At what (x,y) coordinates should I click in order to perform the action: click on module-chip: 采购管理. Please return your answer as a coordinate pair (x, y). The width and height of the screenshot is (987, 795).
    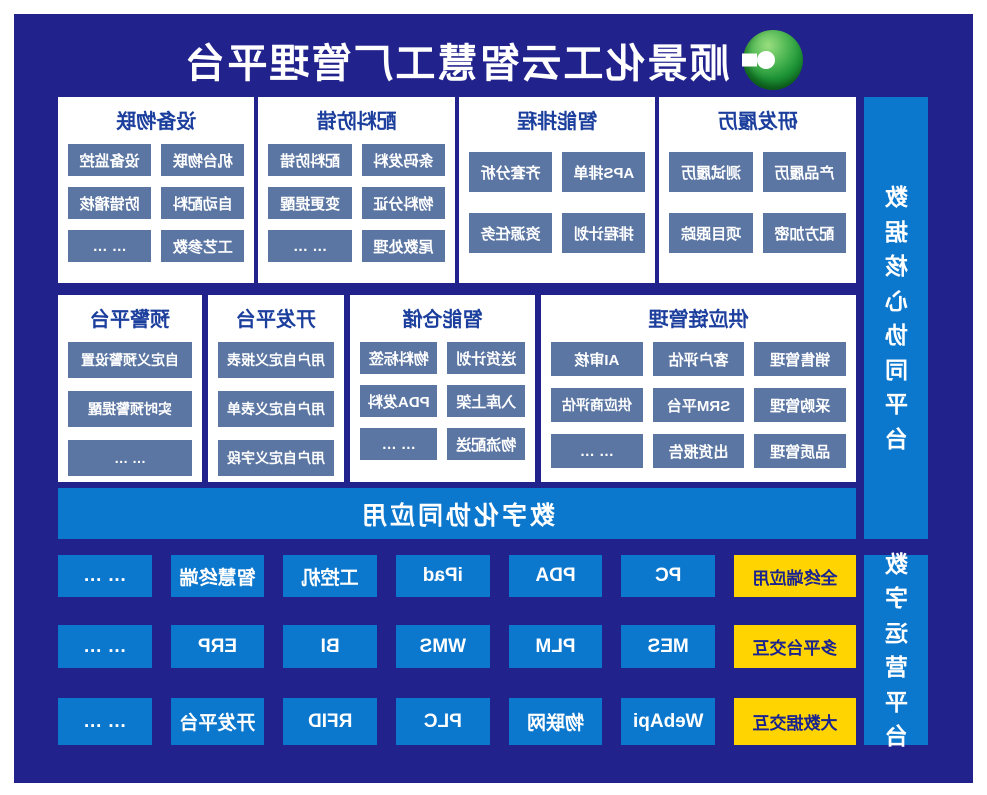
    Looking at the image, I should click on (800, 405).